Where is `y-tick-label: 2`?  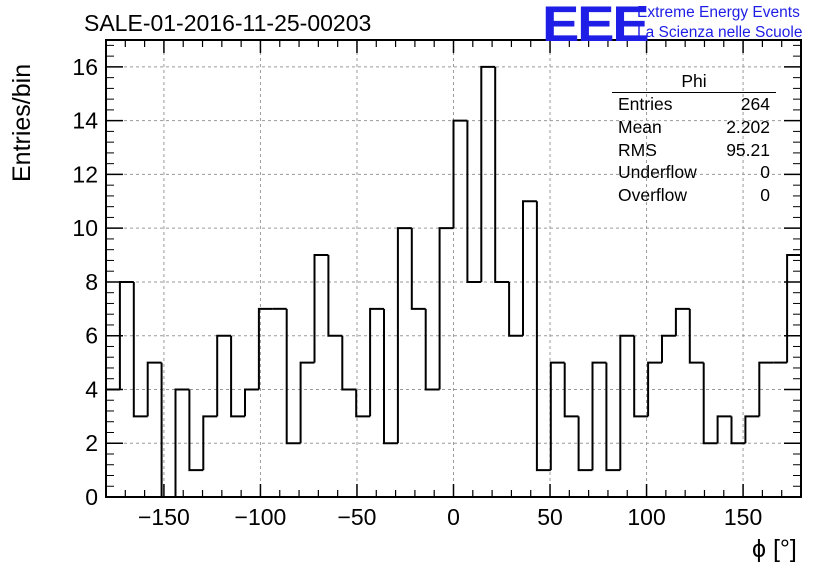 y-tick-label: 2 is located at coordinates (91, 443).